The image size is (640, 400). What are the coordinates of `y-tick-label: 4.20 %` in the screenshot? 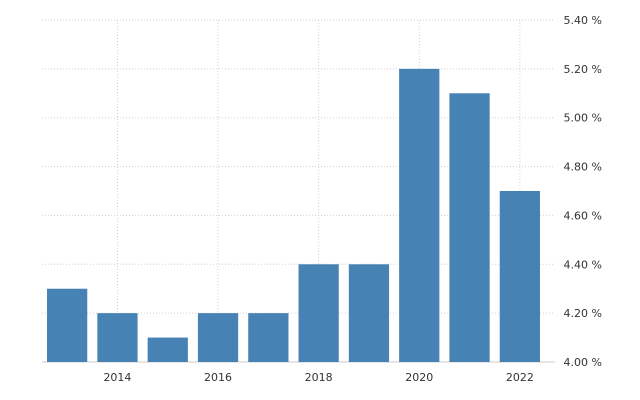 It's located at (583, 313).